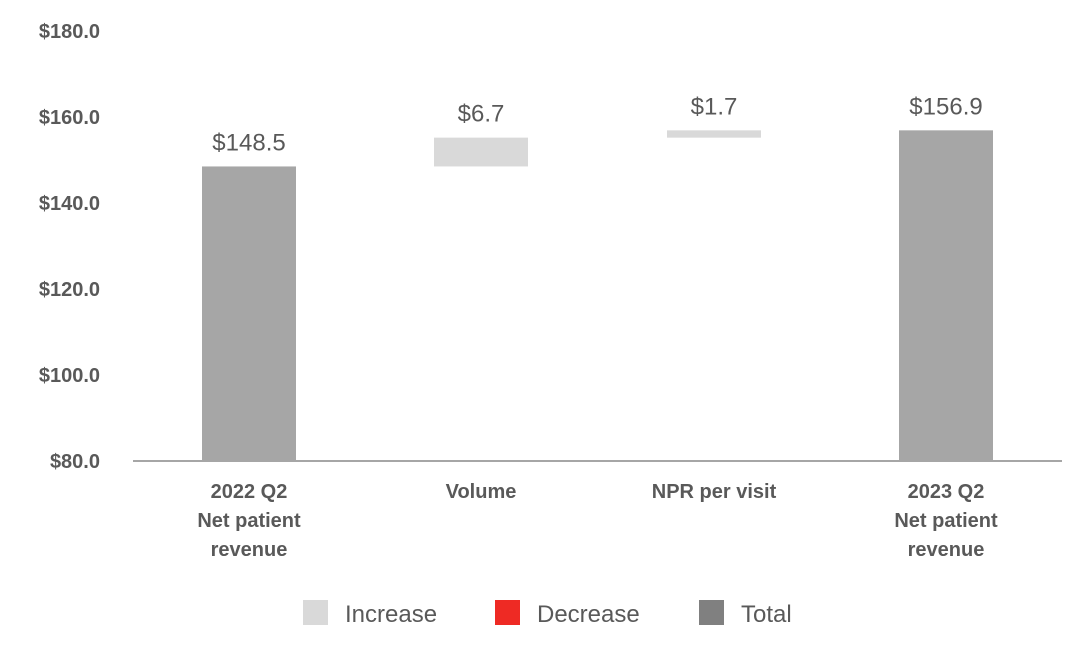  Describe the element at coordinates (75, 462) in the screenshot. I see `y-tick-label: $80.0` at that location.